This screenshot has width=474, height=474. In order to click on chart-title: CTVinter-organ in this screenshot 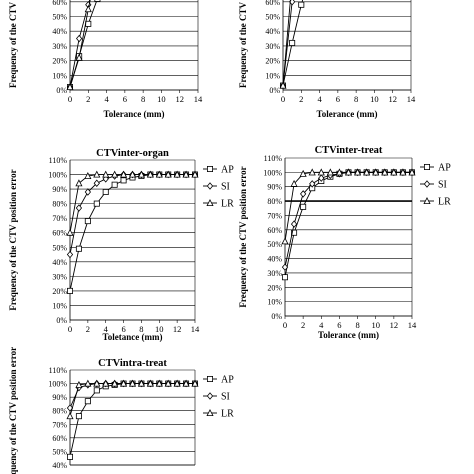, I will do `click(132, 153)`.